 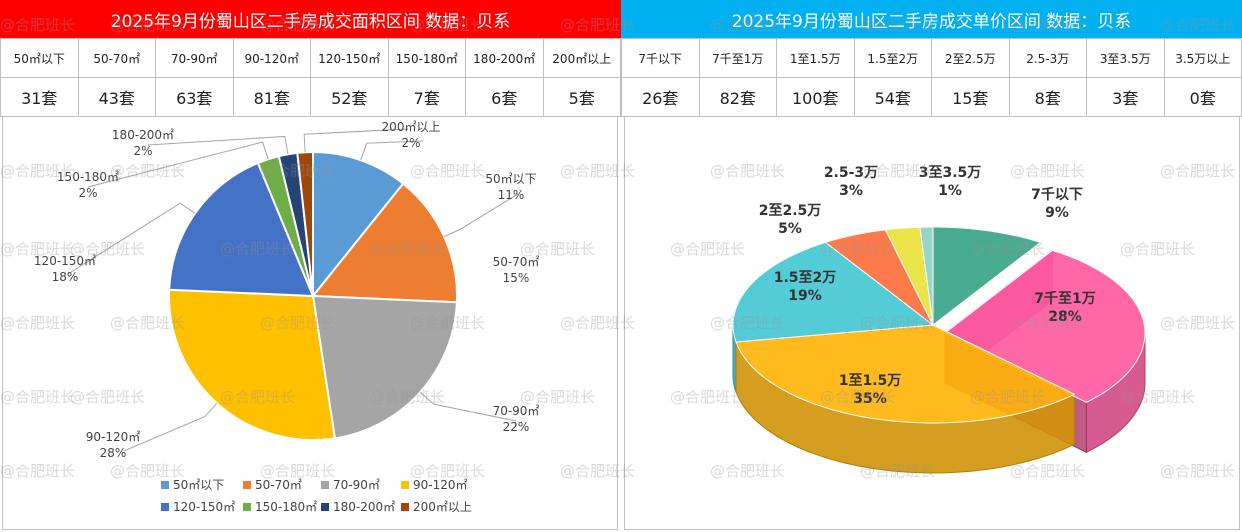 What do you see at coordinates (116, 58) in the screenshot?
I see `area-header-cell: 50-70㎡` at bounding box center [116, 58].